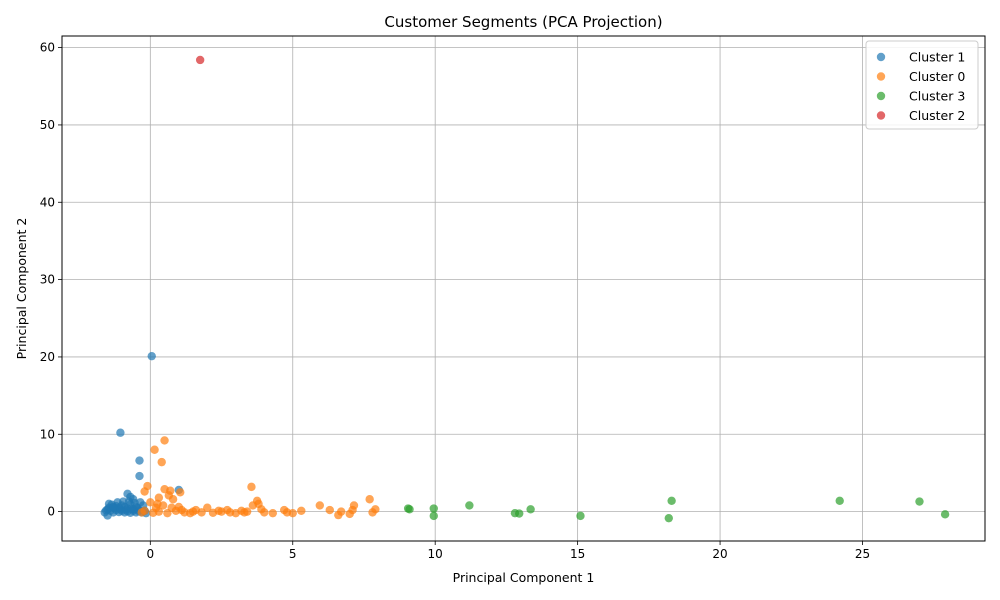  Describe the element at coordinates (51, 512) in the screenshot. I see `y-tick-label: 0` at that location.